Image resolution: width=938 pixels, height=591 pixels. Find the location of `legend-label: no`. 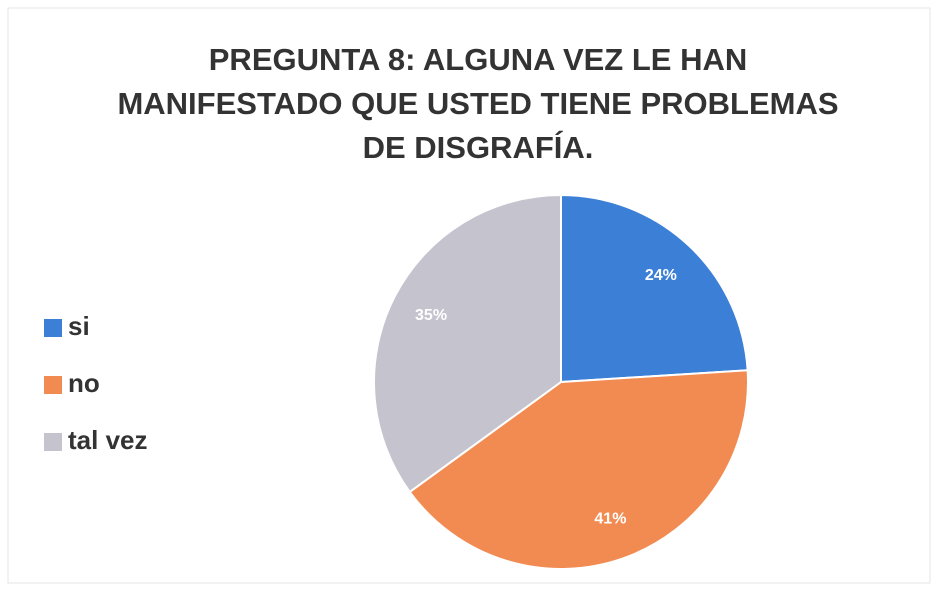

legend-label: no is located at coordinates (84, 383).